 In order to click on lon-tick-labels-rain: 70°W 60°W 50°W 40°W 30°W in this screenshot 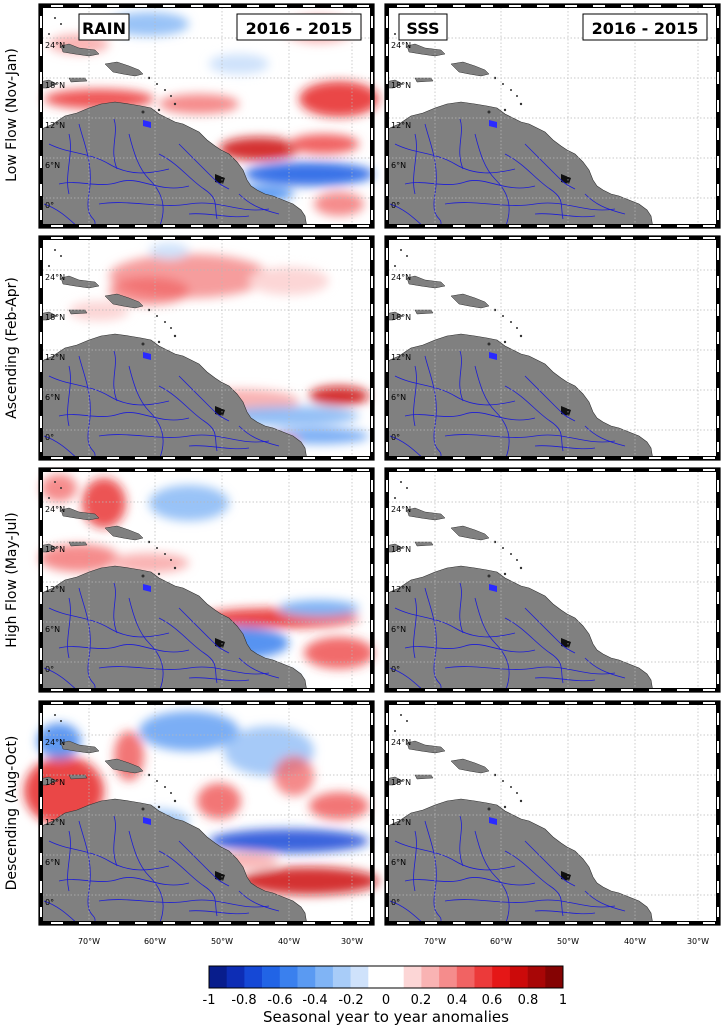, I will do `click(220, 941)`.